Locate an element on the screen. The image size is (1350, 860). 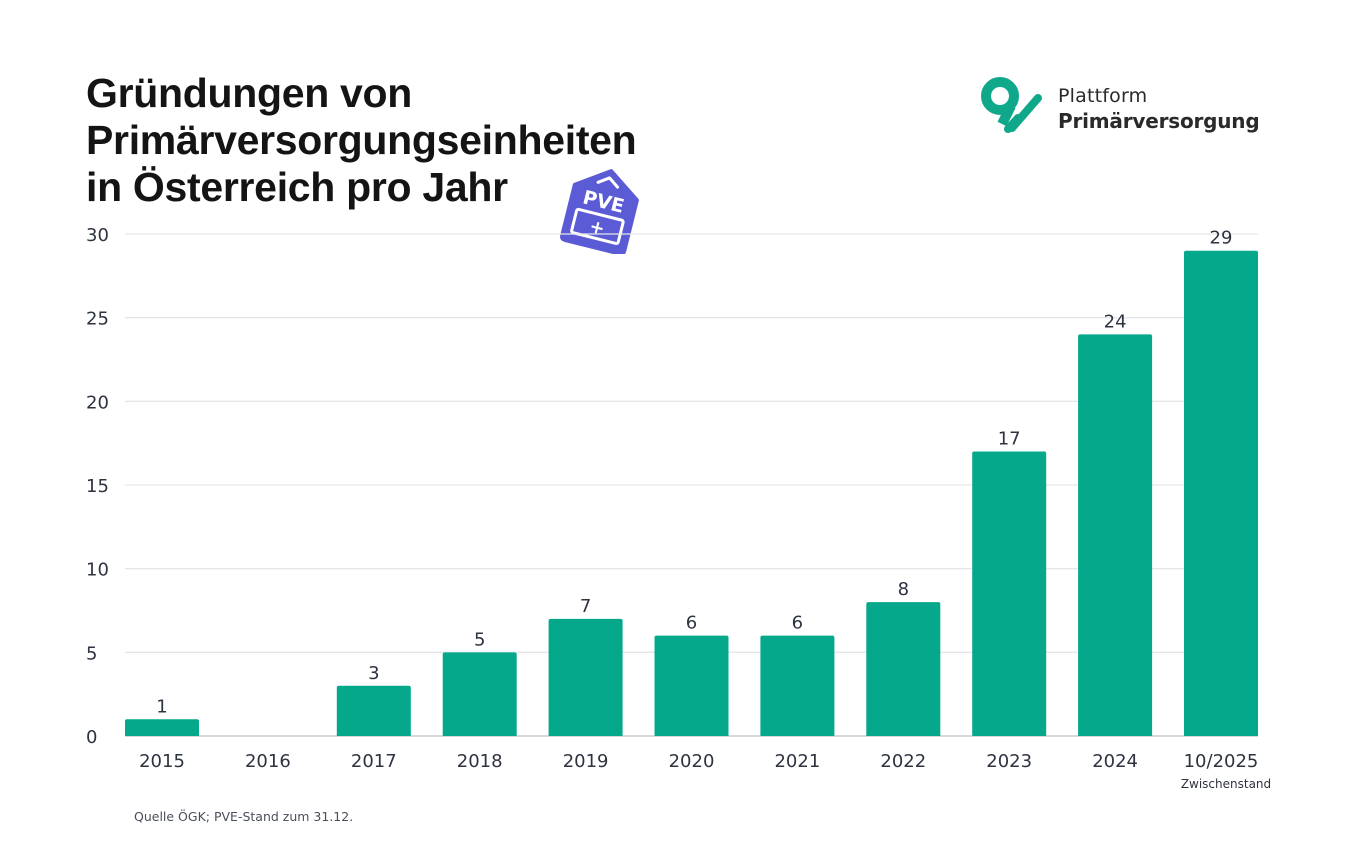
title-line-2: Primärversorgungseinheiten is located at coordinates (361, 140).